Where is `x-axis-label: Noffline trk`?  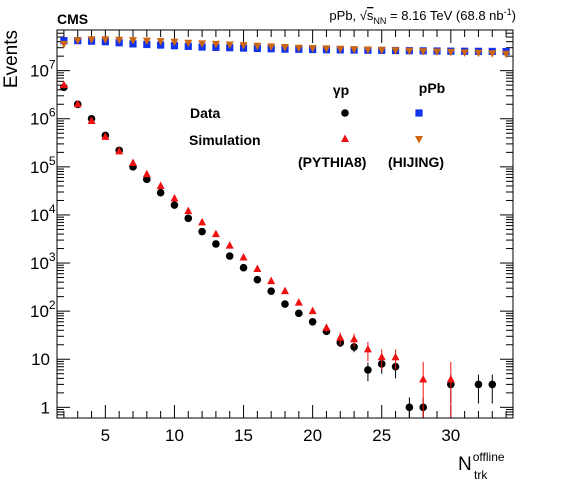
x-axis-label: Noffline trk is located at coordinates (481, 466).